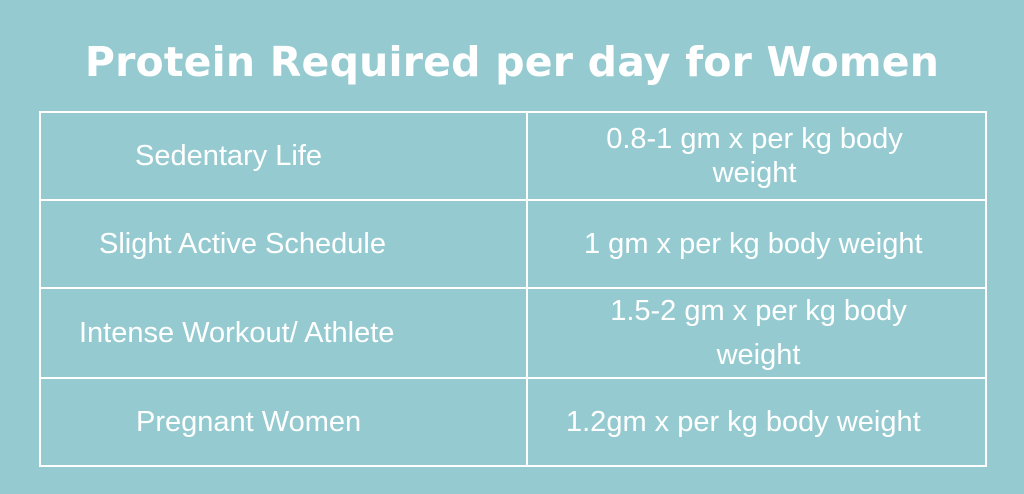 The image size is (1024, 494). I want to click on category-cell: Intense Workout/ Athlete, so click(283, 333).